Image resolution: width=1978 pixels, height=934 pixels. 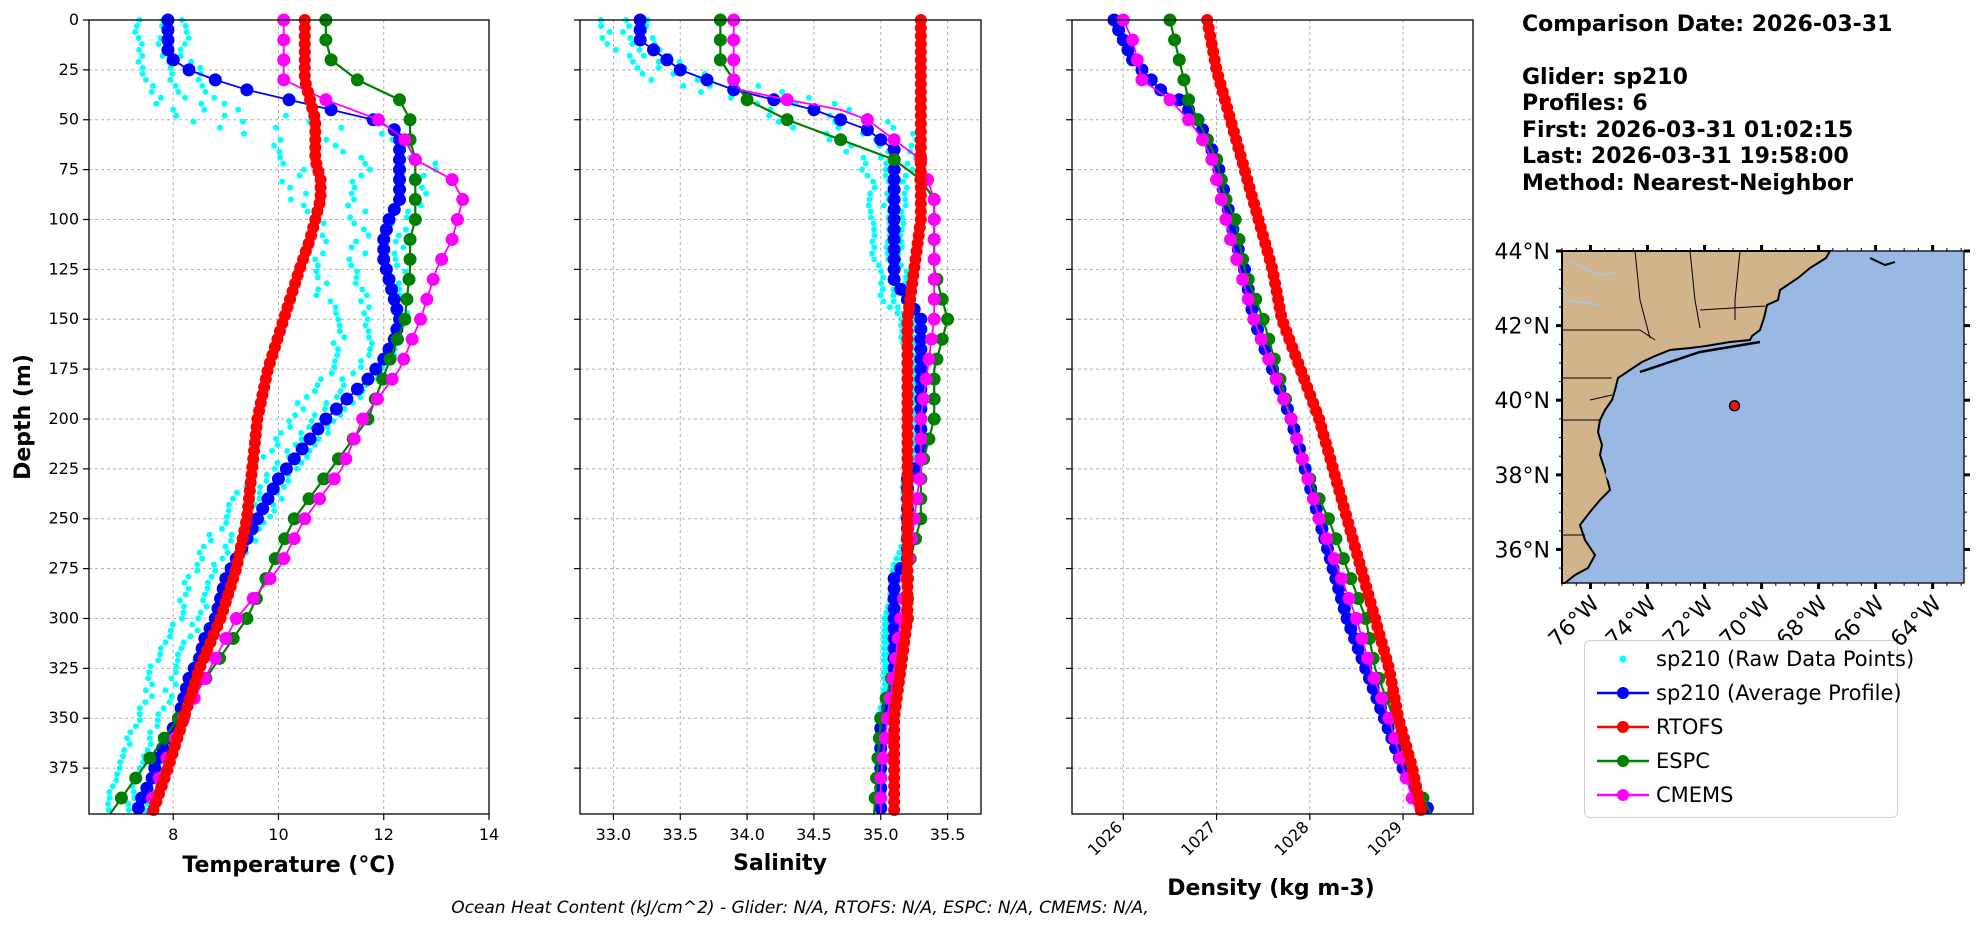 What do you see at coordinates (1695, 795) in the screenshot?
I see `legend-label-cmems: CMEMS` at bounding box center [1695, 795].